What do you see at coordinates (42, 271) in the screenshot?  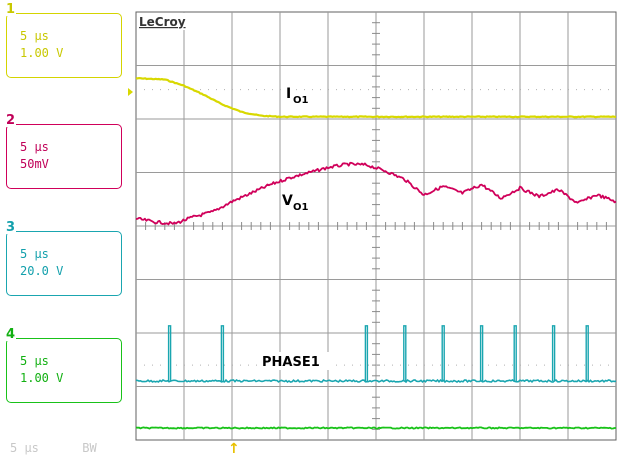 I see `channel-3-scale: 20.0 V` at bounding box center [42, 271].